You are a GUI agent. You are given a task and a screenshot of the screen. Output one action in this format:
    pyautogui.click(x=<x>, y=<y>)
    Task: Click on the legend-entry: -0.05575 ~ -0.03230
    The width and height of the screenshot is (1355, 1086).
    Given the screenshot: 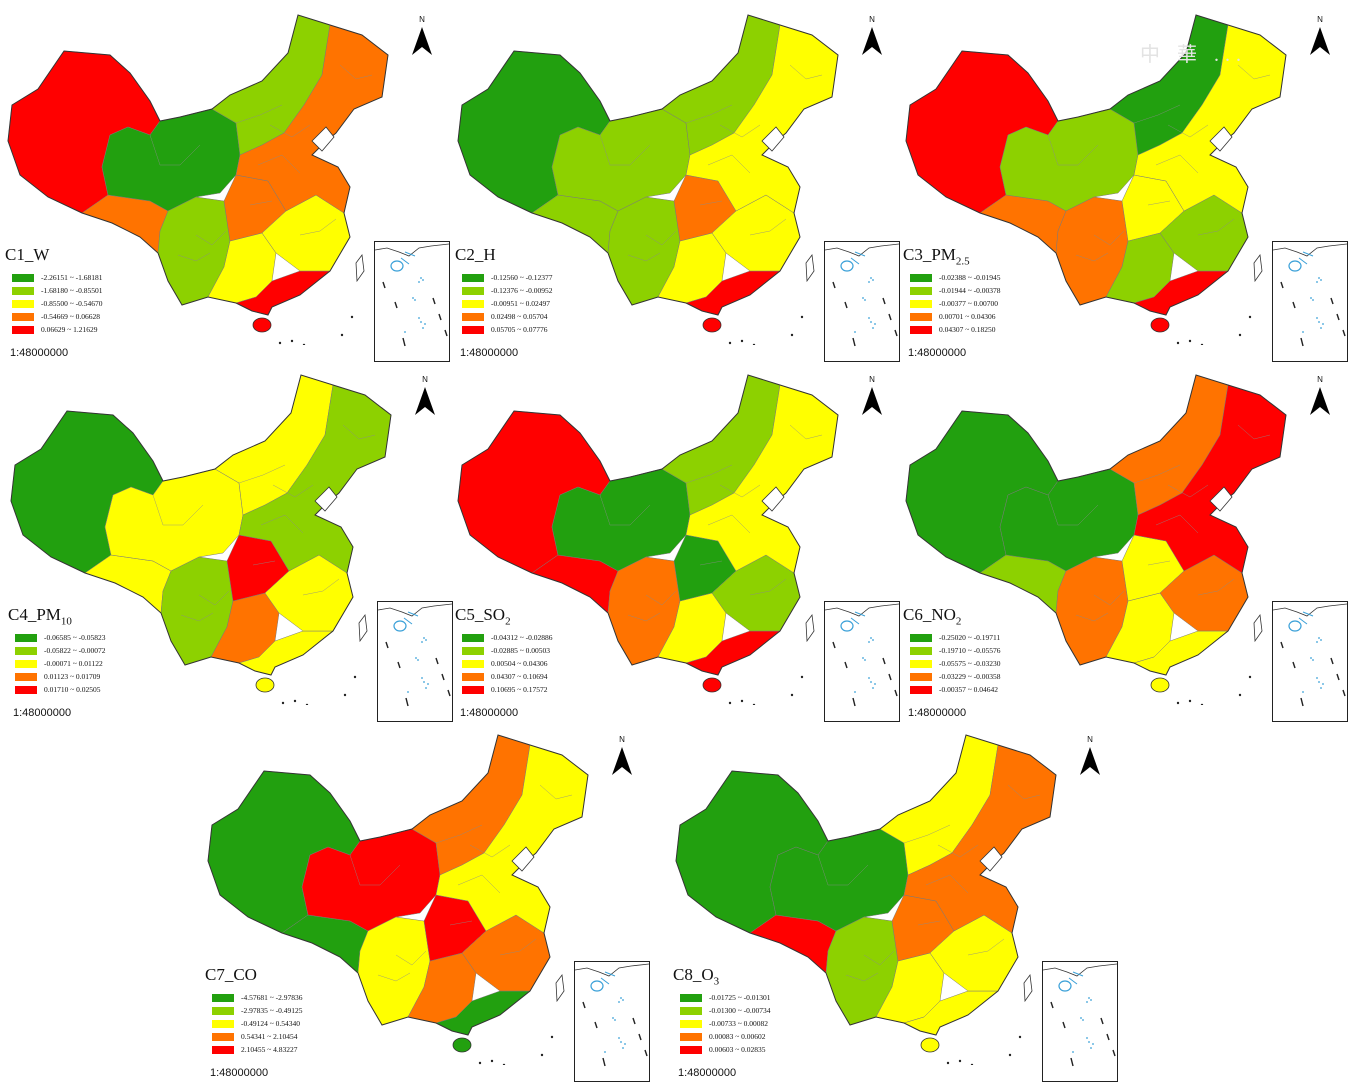 What is the action you would take?
    pyautogui.click(x=955, y=663)
    